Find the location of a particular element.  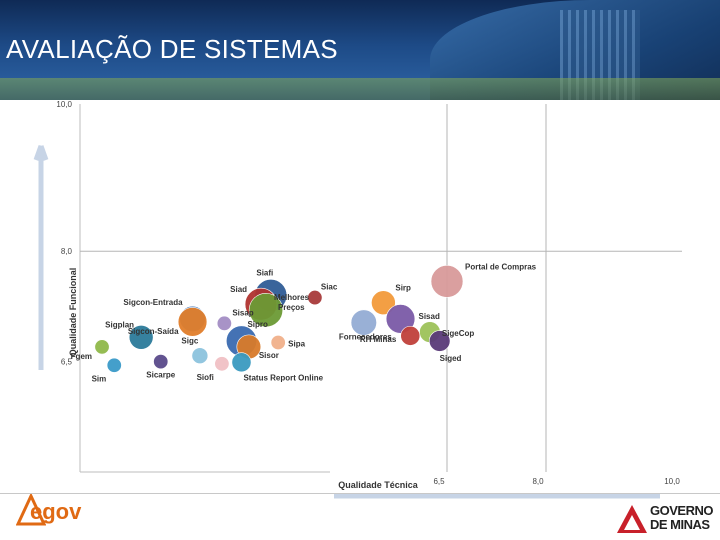

y-axis-label: Qualidade Funcional is located at coordinates (73, 312).